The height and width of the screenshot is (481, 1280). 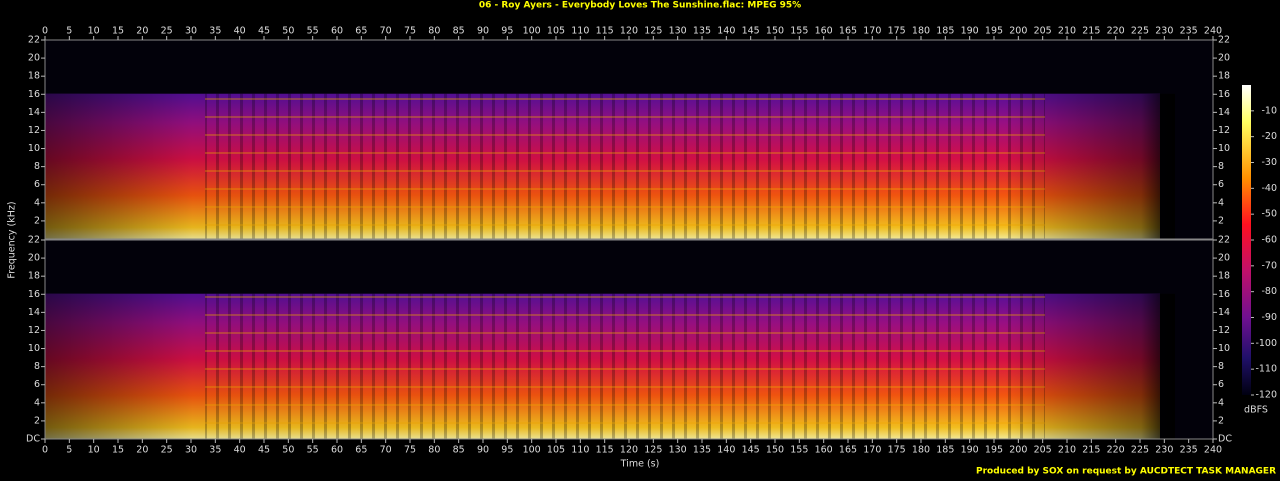 What do you see at coordinates (215, 31) in the screenshot?
I see `x-tick-label: 35` at bounding box center [215, 31].